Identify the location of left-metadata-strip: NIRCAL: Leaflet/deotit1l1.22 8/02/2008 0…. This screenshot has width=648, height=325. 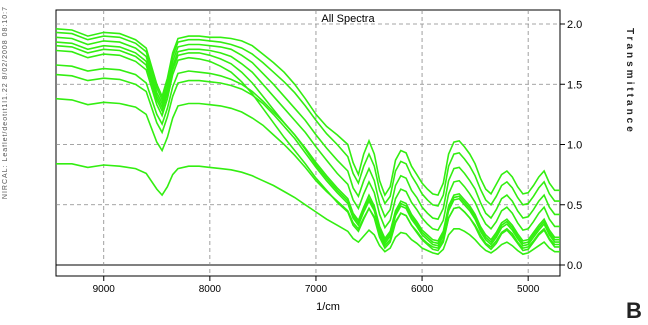
(7, 162).